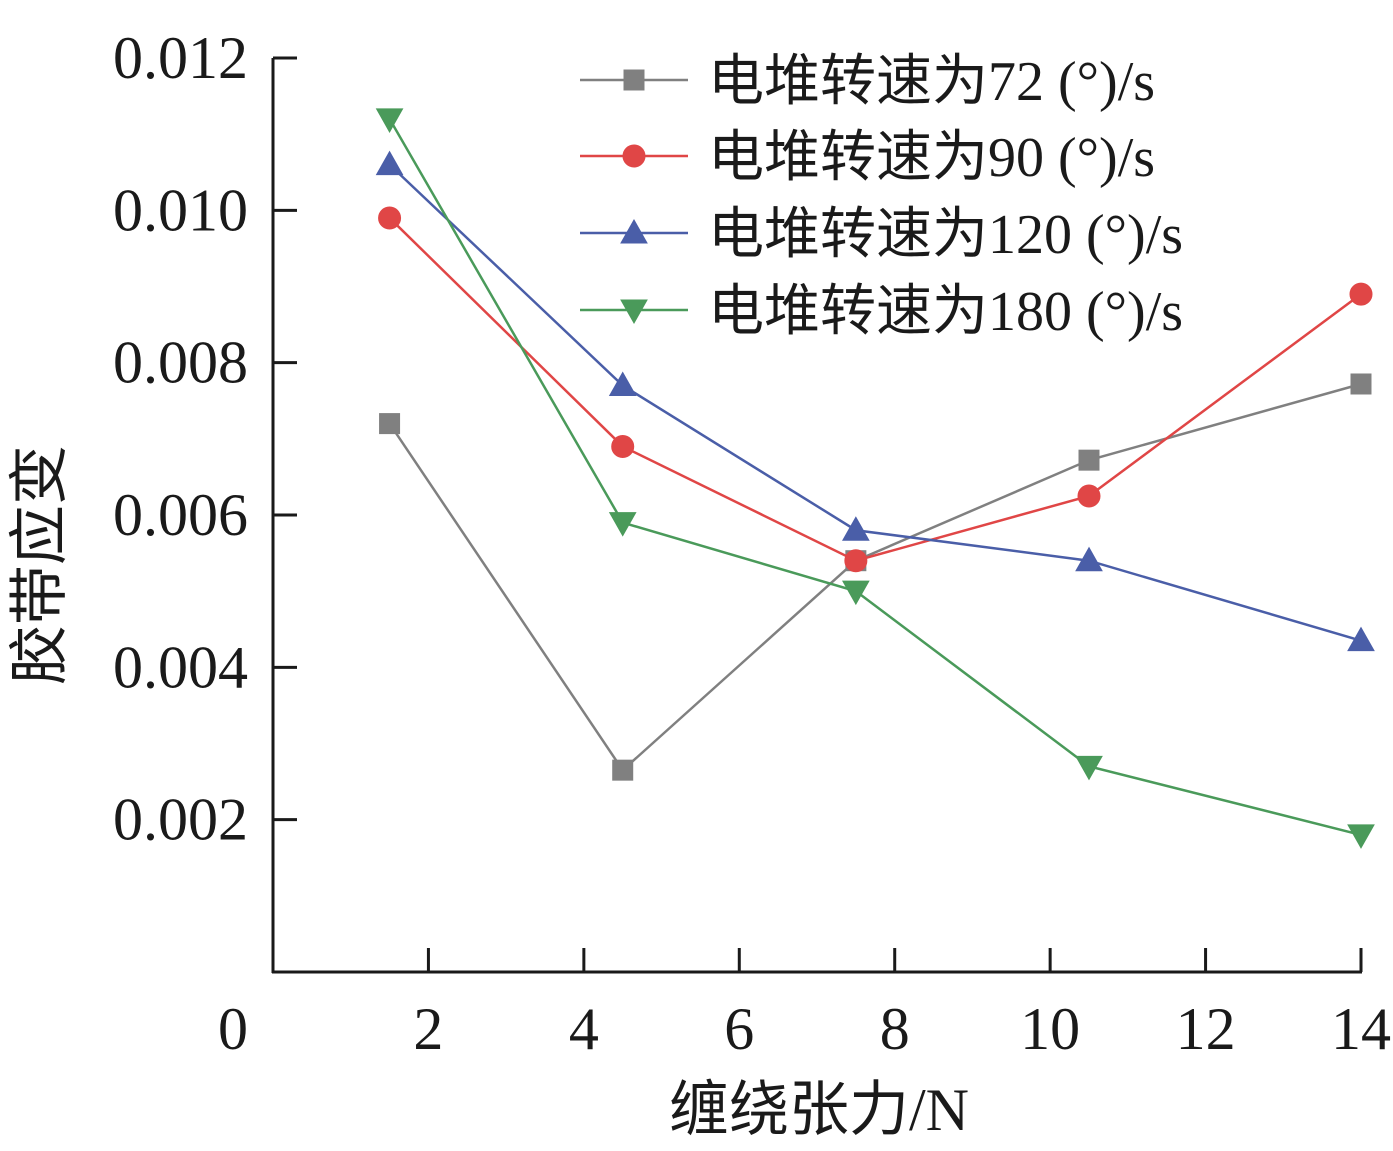 This screenshot has height=1151, width=1393. I want to click on x-tick-label: 2, so click(428, 1029).